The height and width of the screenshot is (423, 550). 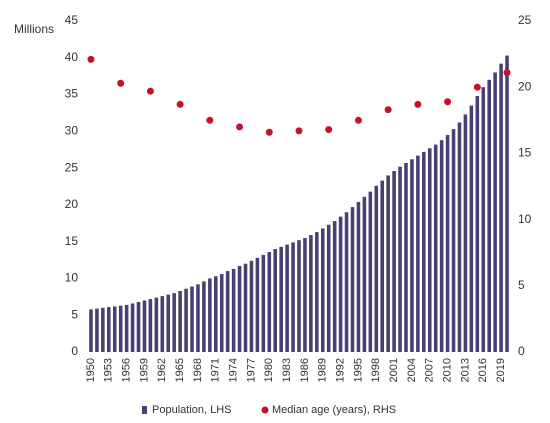 What do you see at coordinates (72, 57) in the screenshot?
I see `y-tick-label: 40` at bounding box center [72, 57].